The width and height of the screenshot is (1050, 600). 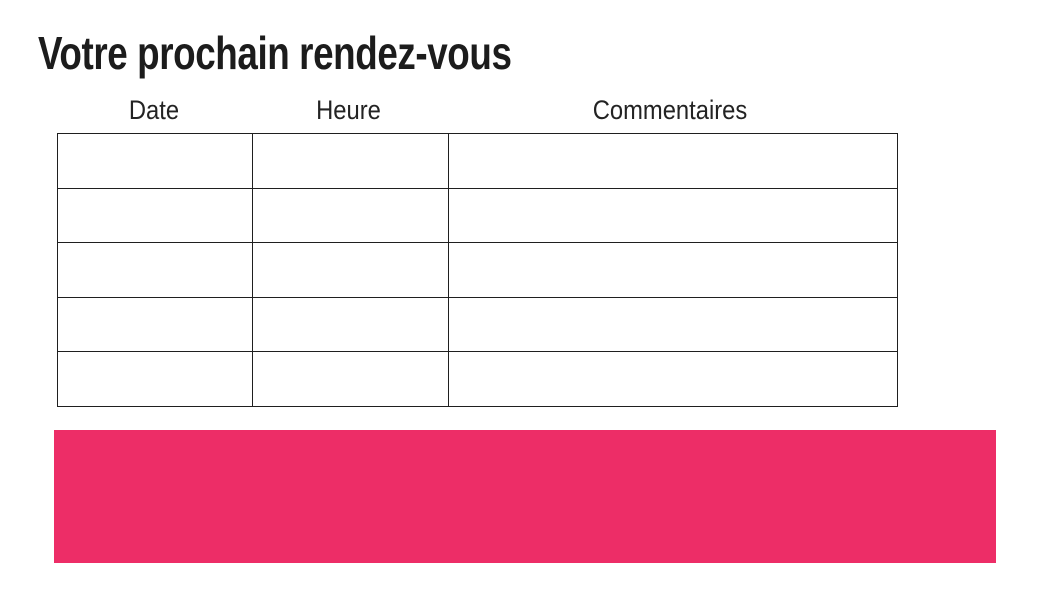 I want to click on table-header-row: Date Heure Commentaires, so click(x=475, y=110).